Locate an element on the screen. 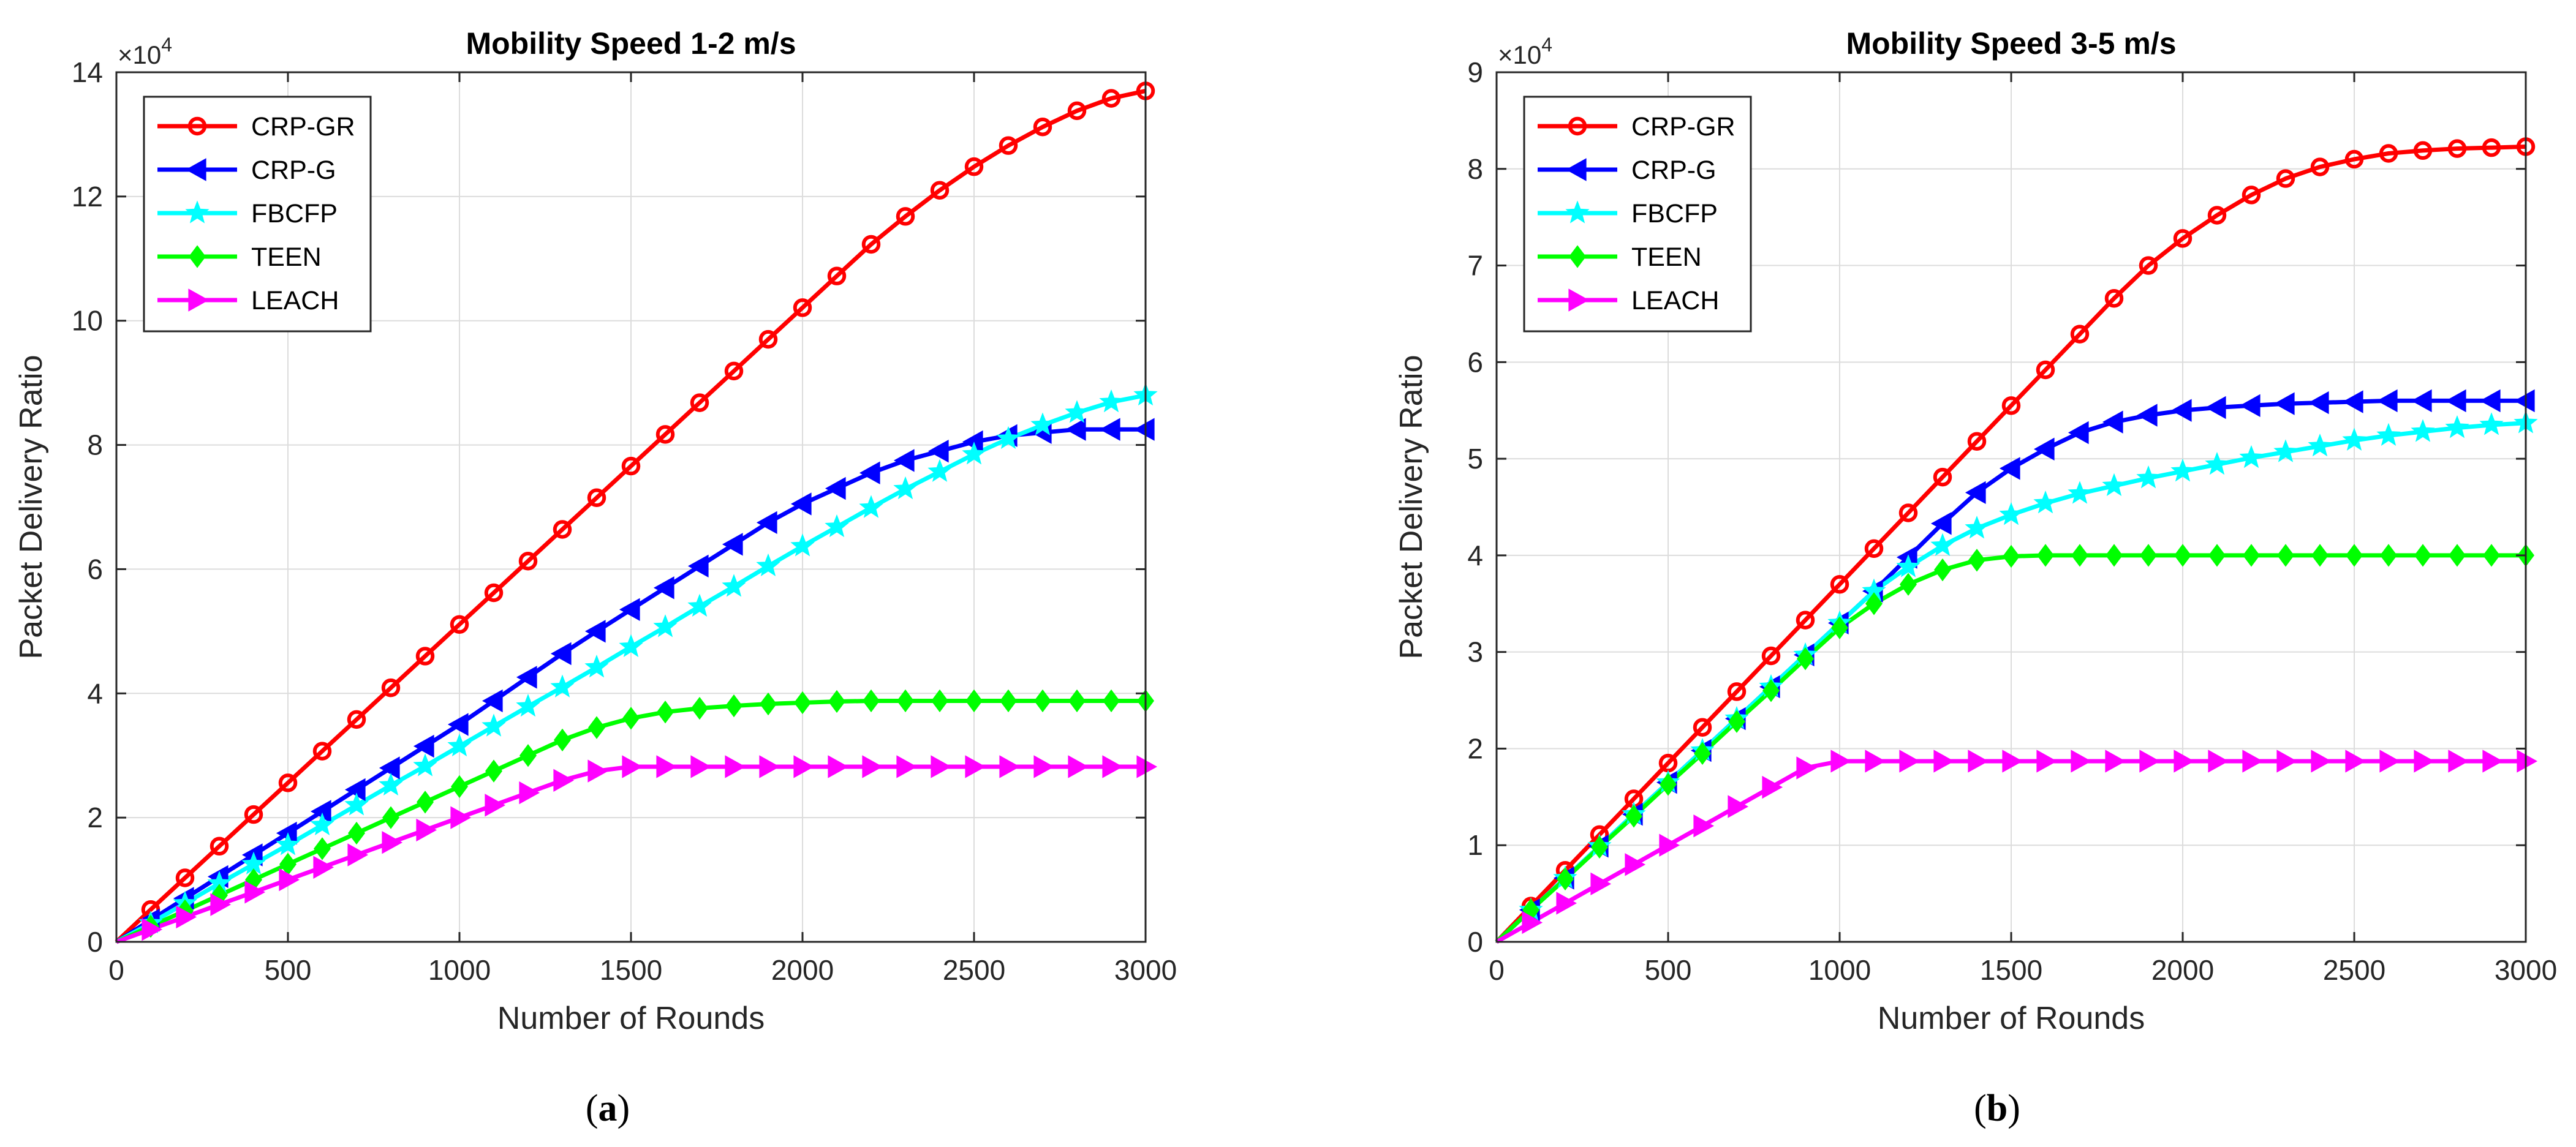 This screenshot has height=1147, width=2576. legend-marker-fbcfp is located at coordinates (1577, 212).